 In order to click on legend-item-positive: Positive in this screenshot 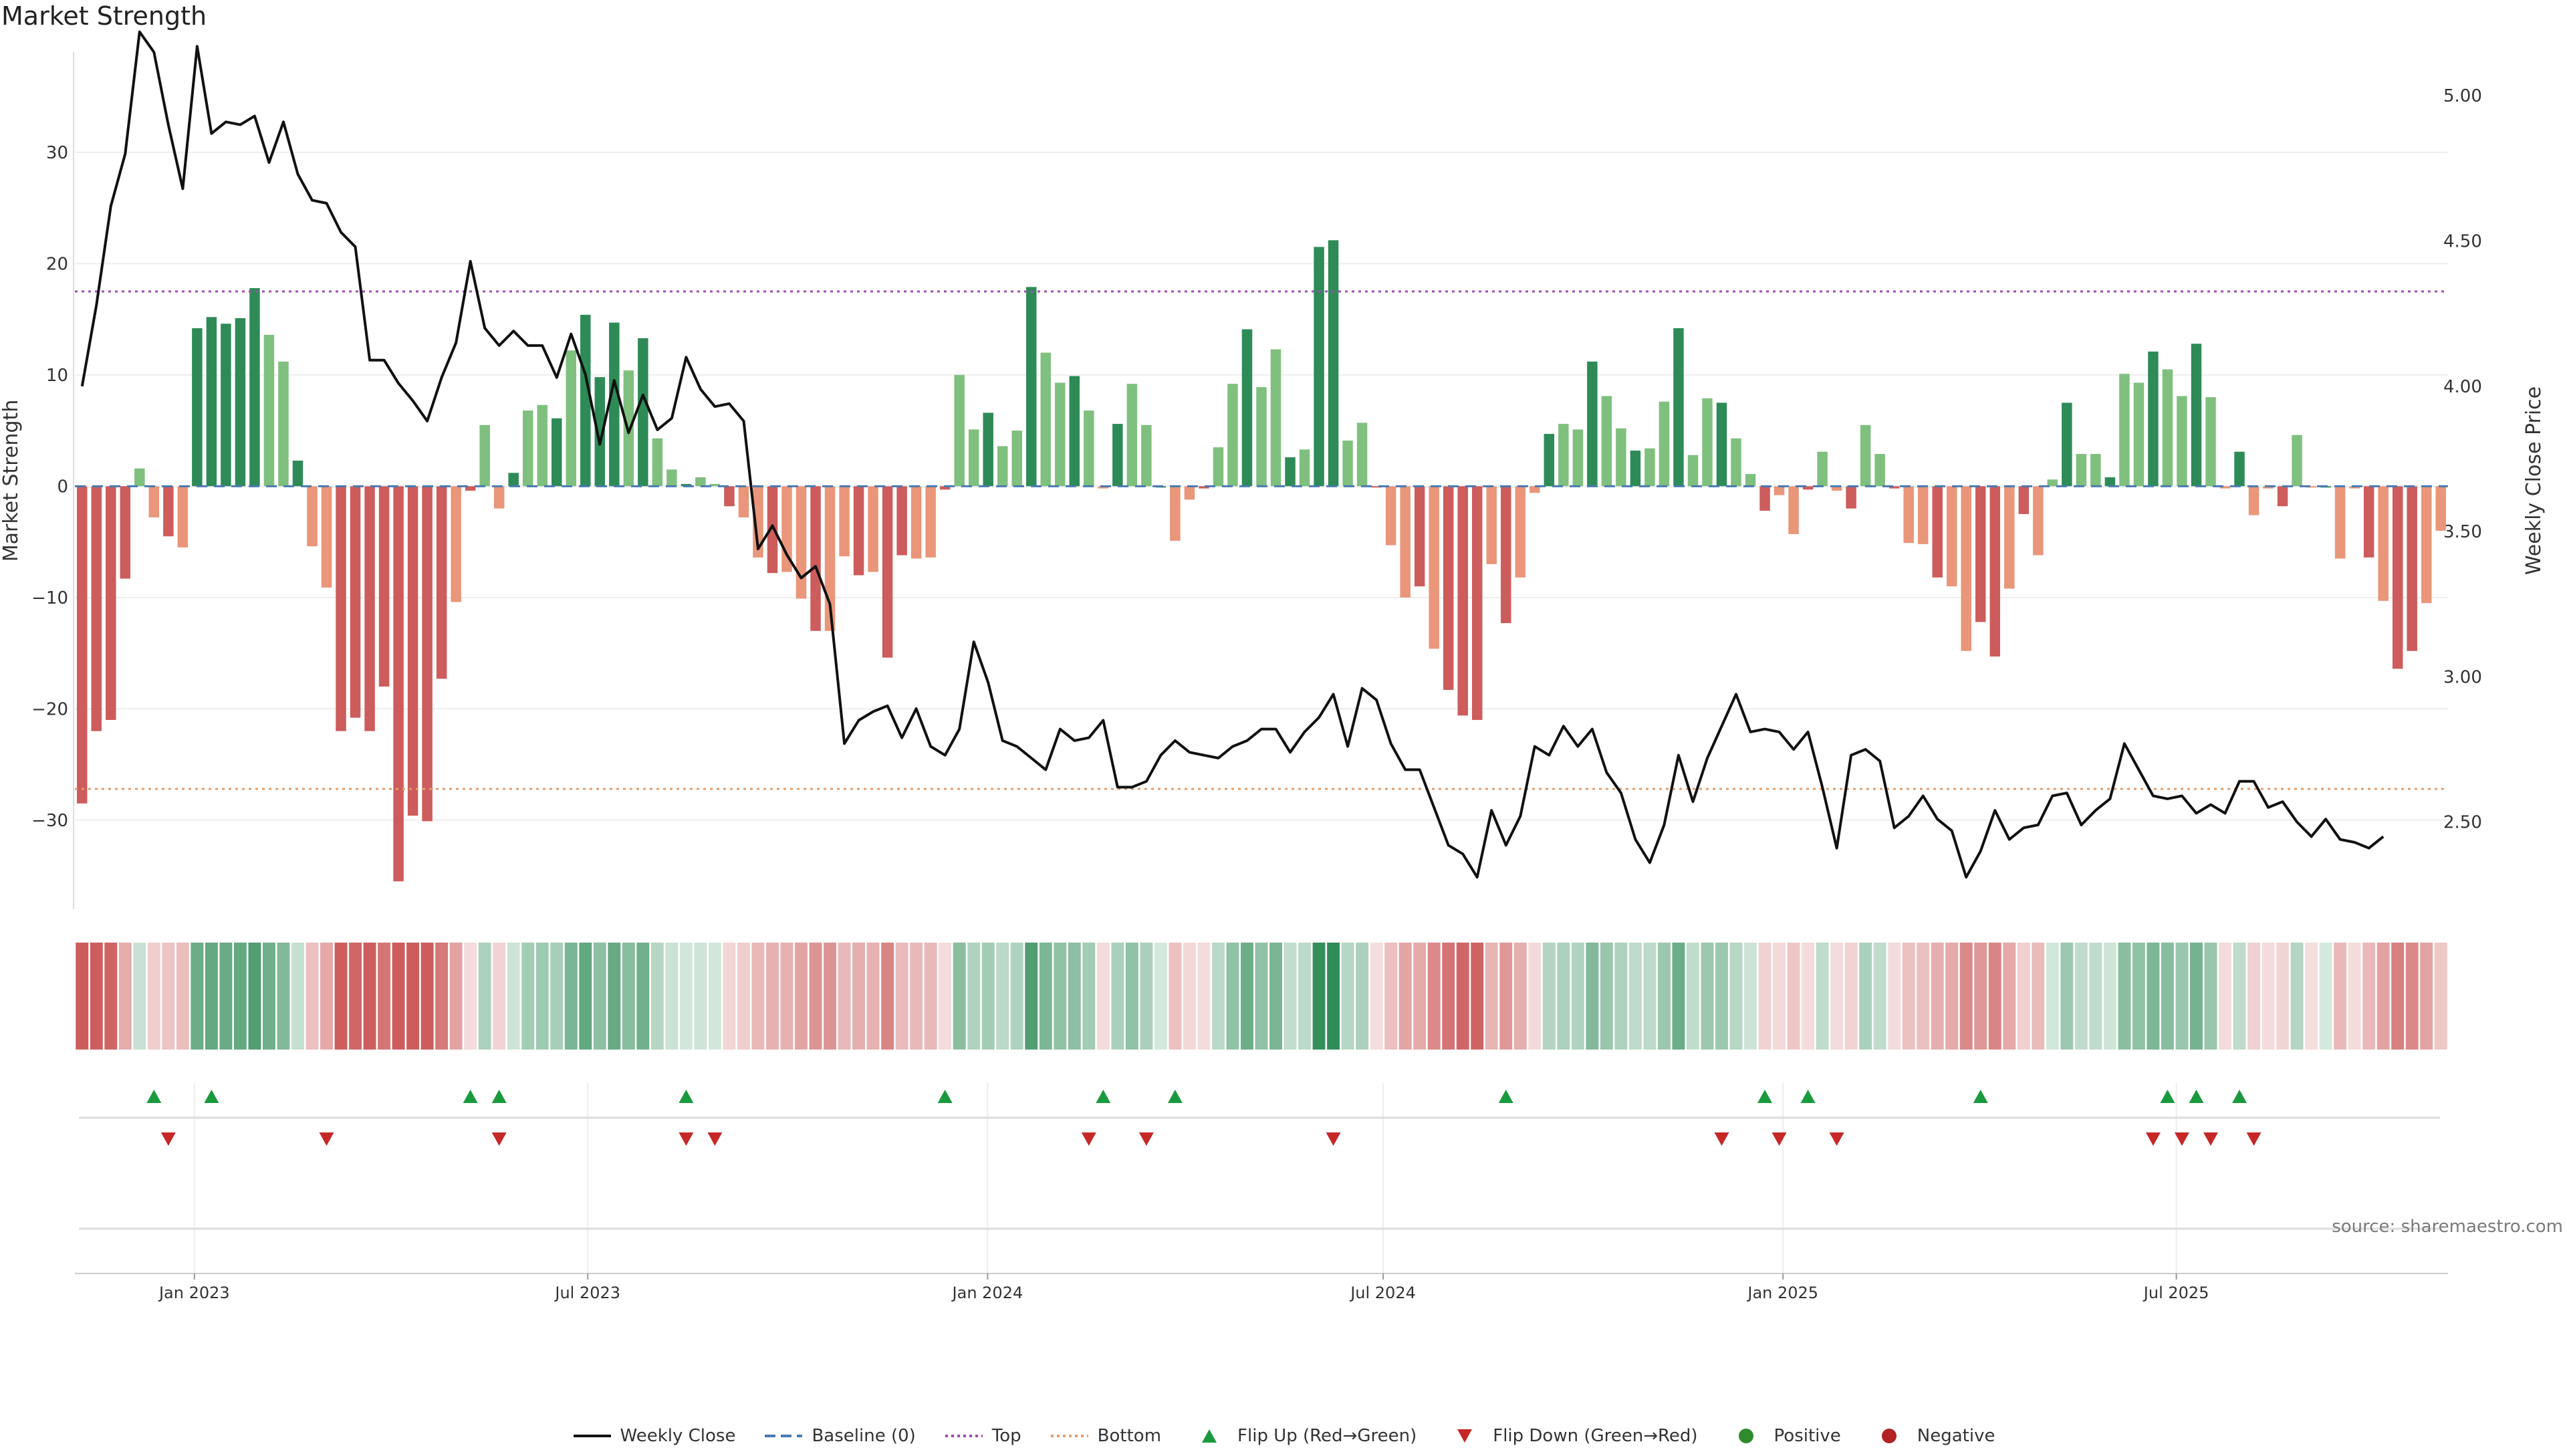, I will do `click(1783, 1436)`.